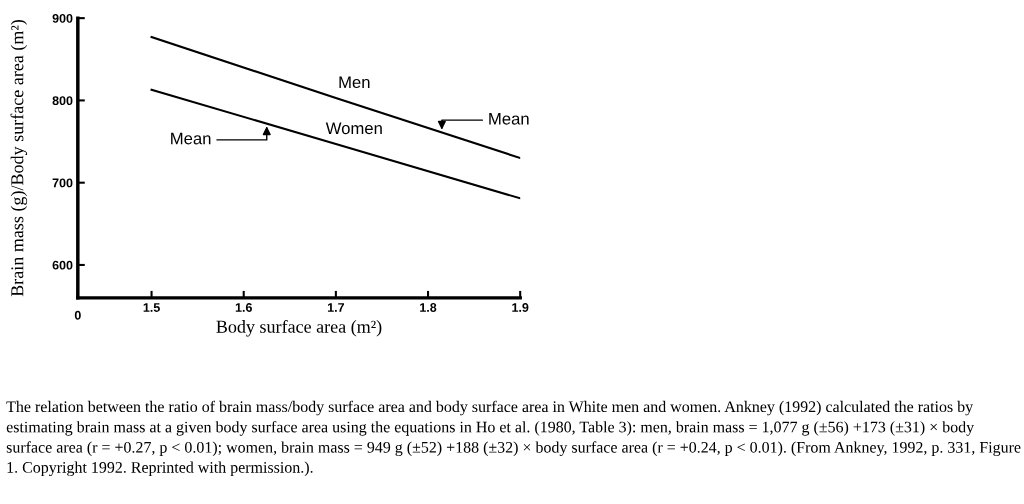 The width and height of the screenshot is (1024, 504). I want to click on x-tick-label: 1.5, so click(151, 307).